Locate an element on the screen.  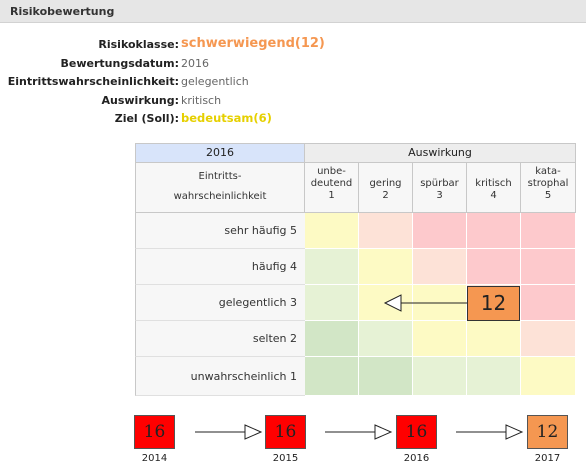
history-year-label: 2016 is located at coordinates (416, 458).